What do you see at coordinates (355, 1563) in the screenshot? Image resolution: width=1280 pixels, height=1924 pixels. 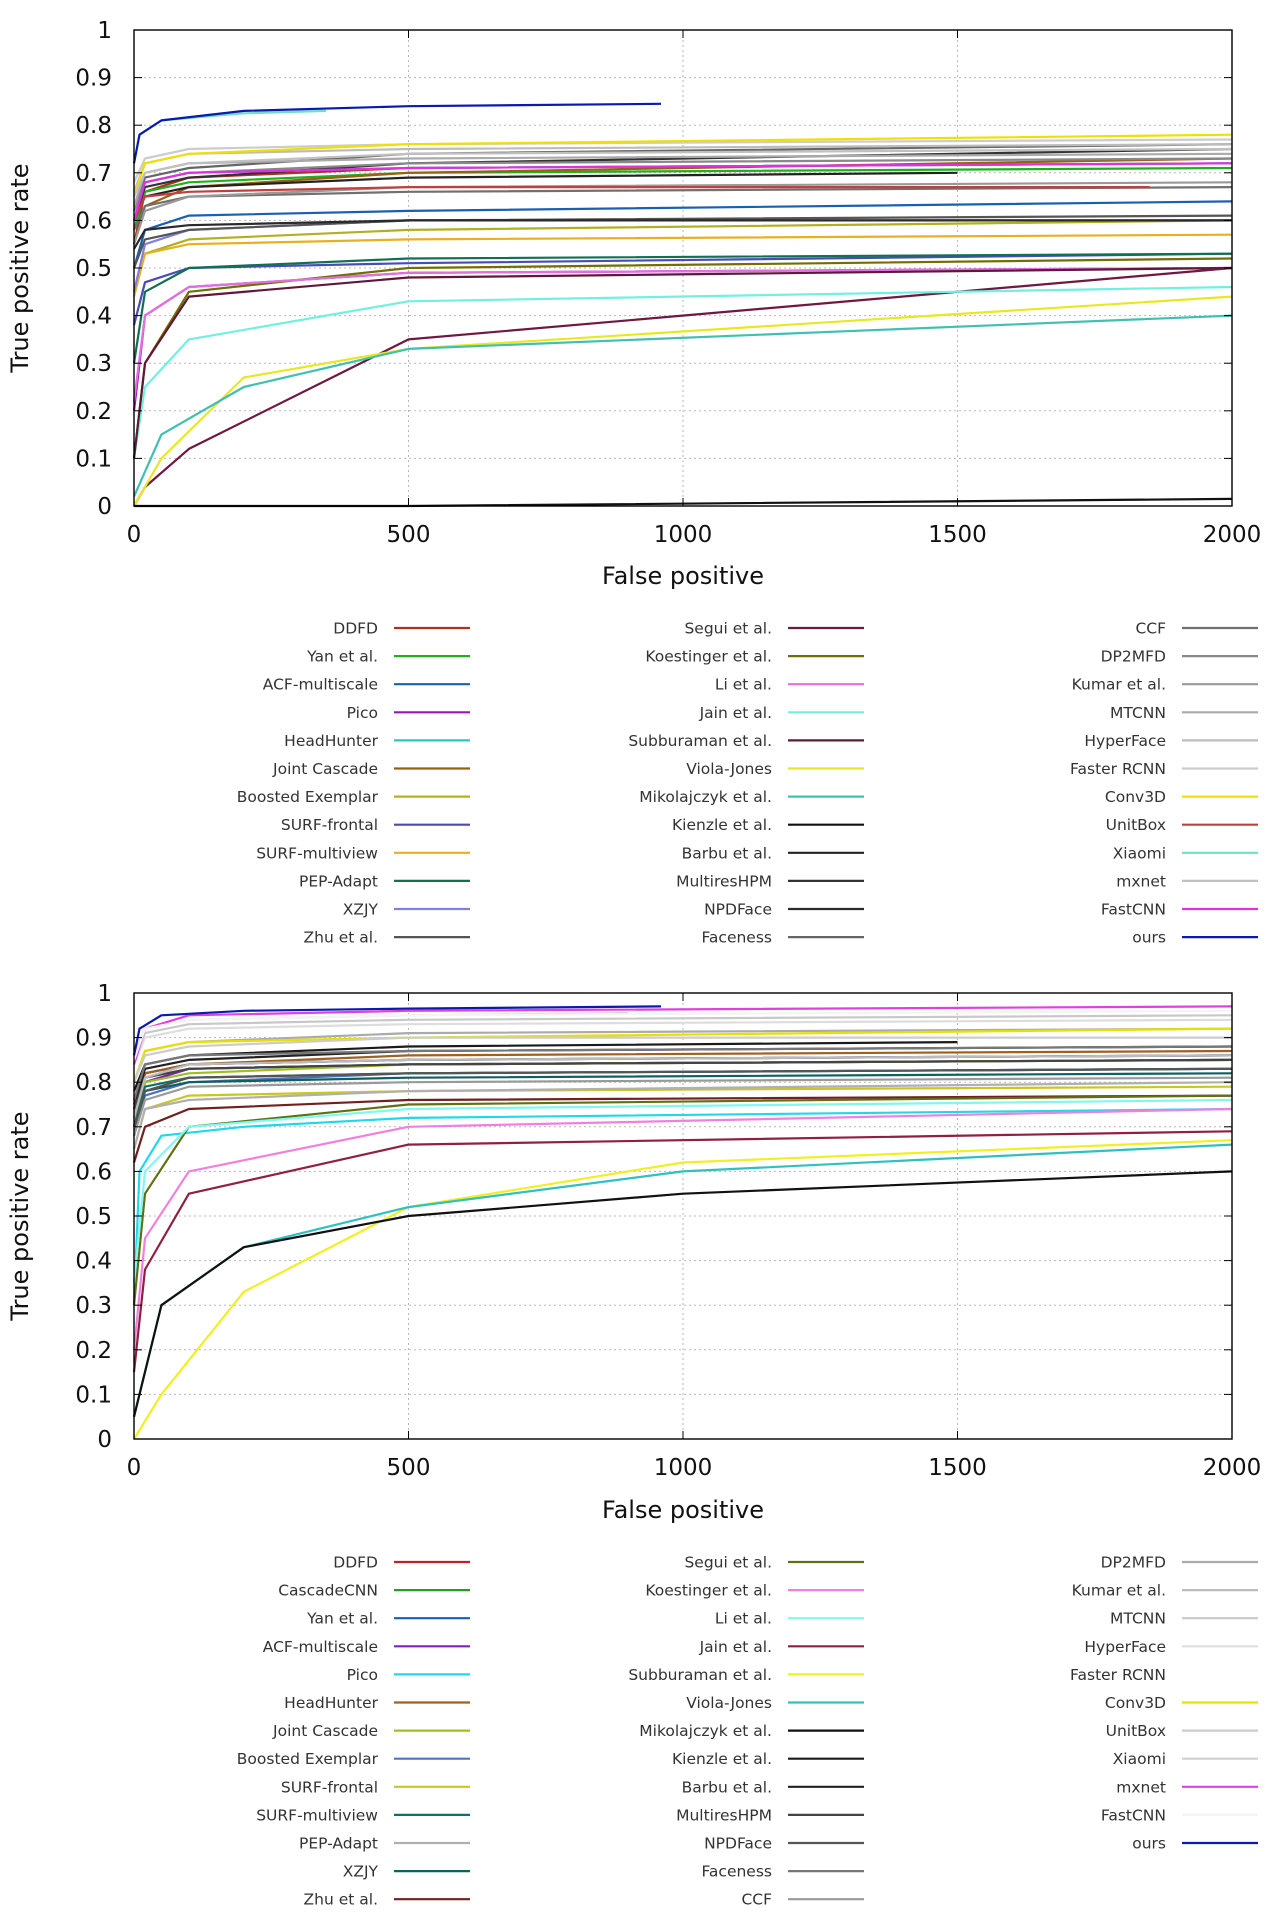 I see `legend-label: DDFD` at bounding box center [355, 1563].